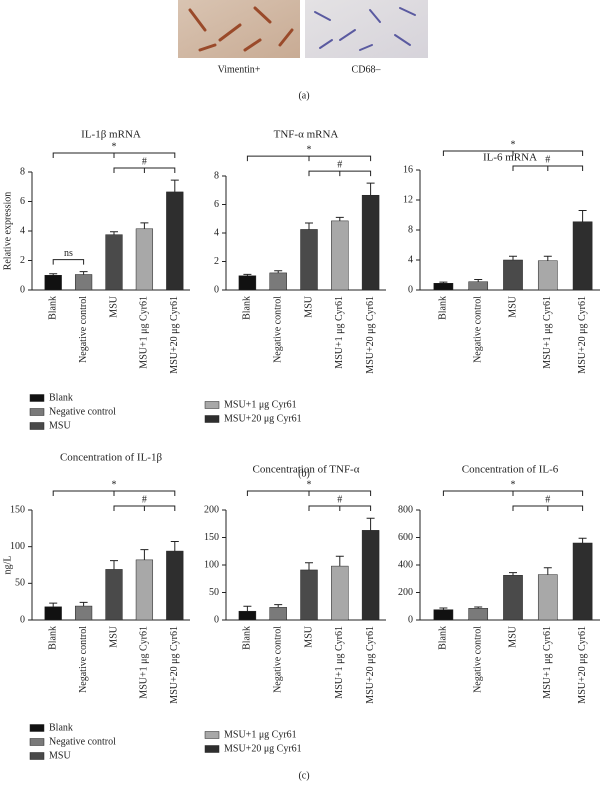 This screenshot has height=786, width=609. What do you see at coordinates (510, 158) in the screenshot?
I see `chart-title: IL-6 mRNA` at bounding box center [510, 158].